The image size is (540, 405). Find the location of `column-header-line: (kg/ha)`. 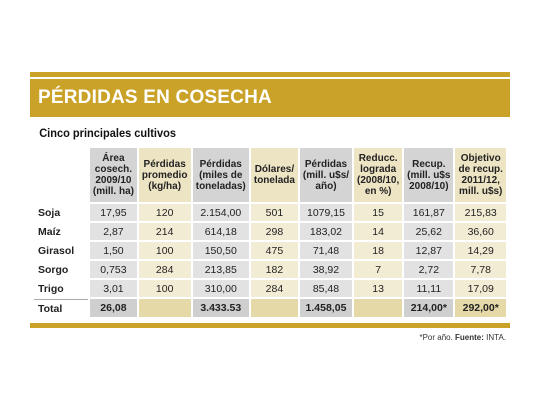

column-header-line: (kg/ha) is located at coordinates (165, 186).